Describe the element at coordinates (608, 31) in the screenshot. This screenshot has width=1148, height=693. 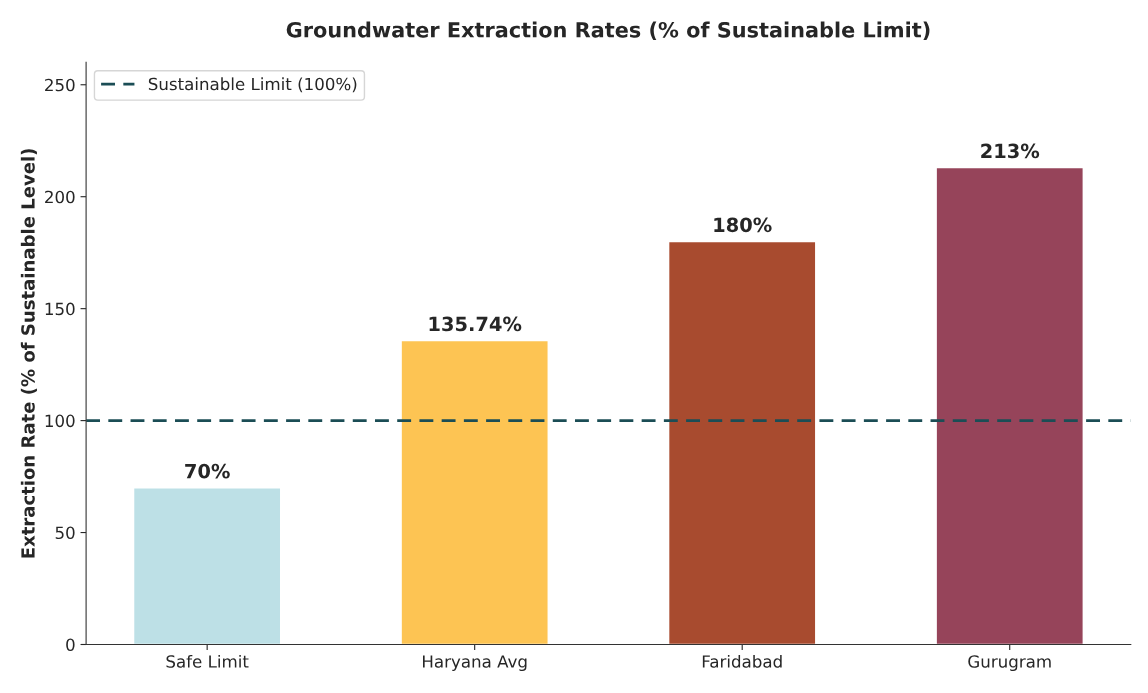
I see `chart-title: Groundwater Extraction Rates (% of Sustainable Limit)` at that location.